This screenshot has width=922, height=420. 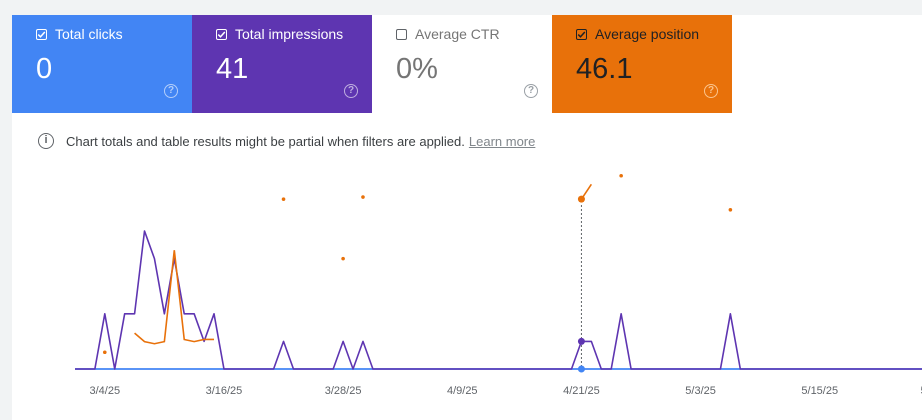 I want to click on metric-value: 41, so click(x=232, y=69).